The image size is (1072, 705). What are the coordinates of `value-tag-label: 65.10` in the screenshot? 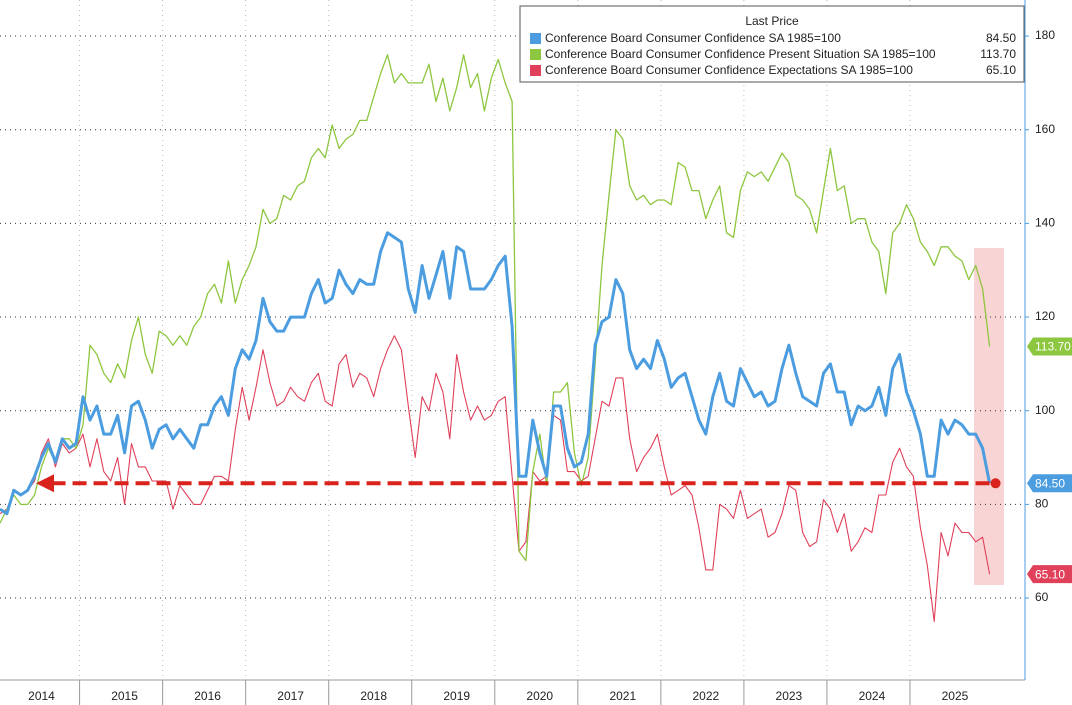 It's located at (1050, 574).